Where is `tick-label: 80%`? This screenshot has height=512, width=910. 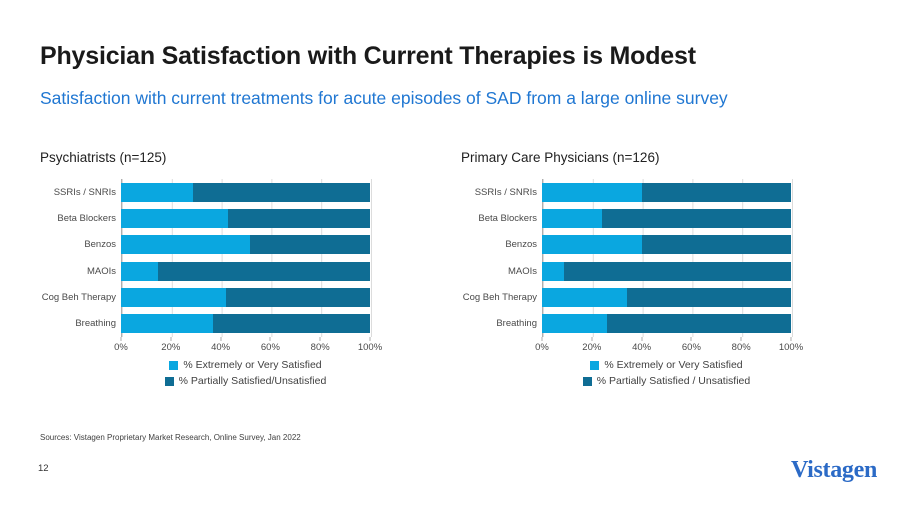 tick-label: 80% is located at coordinates (741, 347).